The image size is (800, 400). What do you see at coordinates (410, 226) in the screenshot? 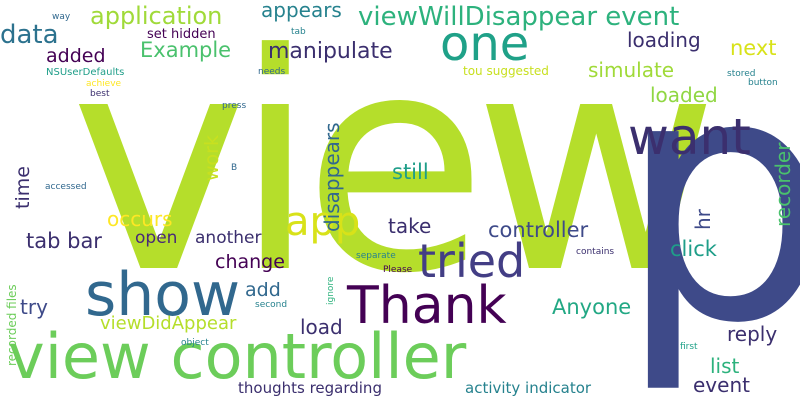
I see `word: take` at bounding box center [410, 226].